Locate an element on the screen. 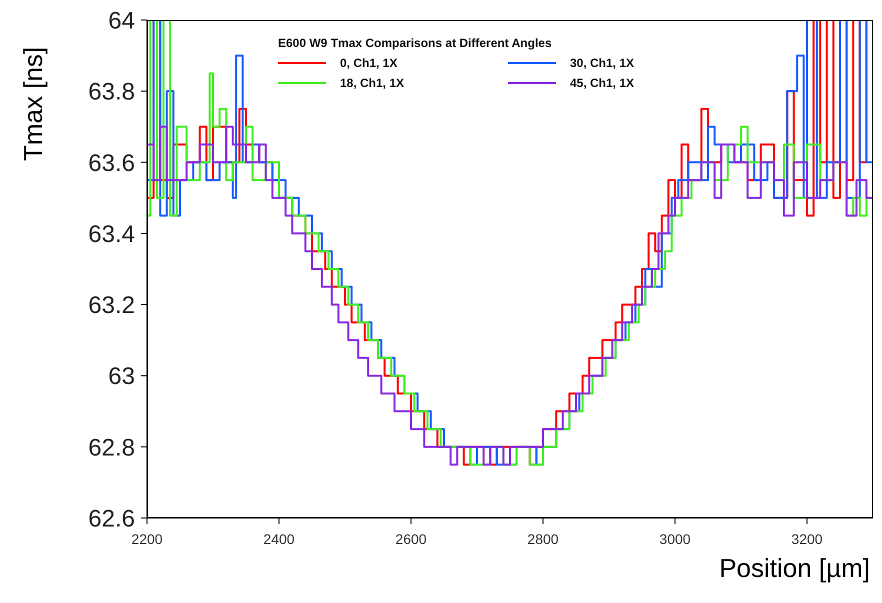 This screenshot has height=603, width=882. x-tick-label: 2400 is located at coordinates (279, 538).